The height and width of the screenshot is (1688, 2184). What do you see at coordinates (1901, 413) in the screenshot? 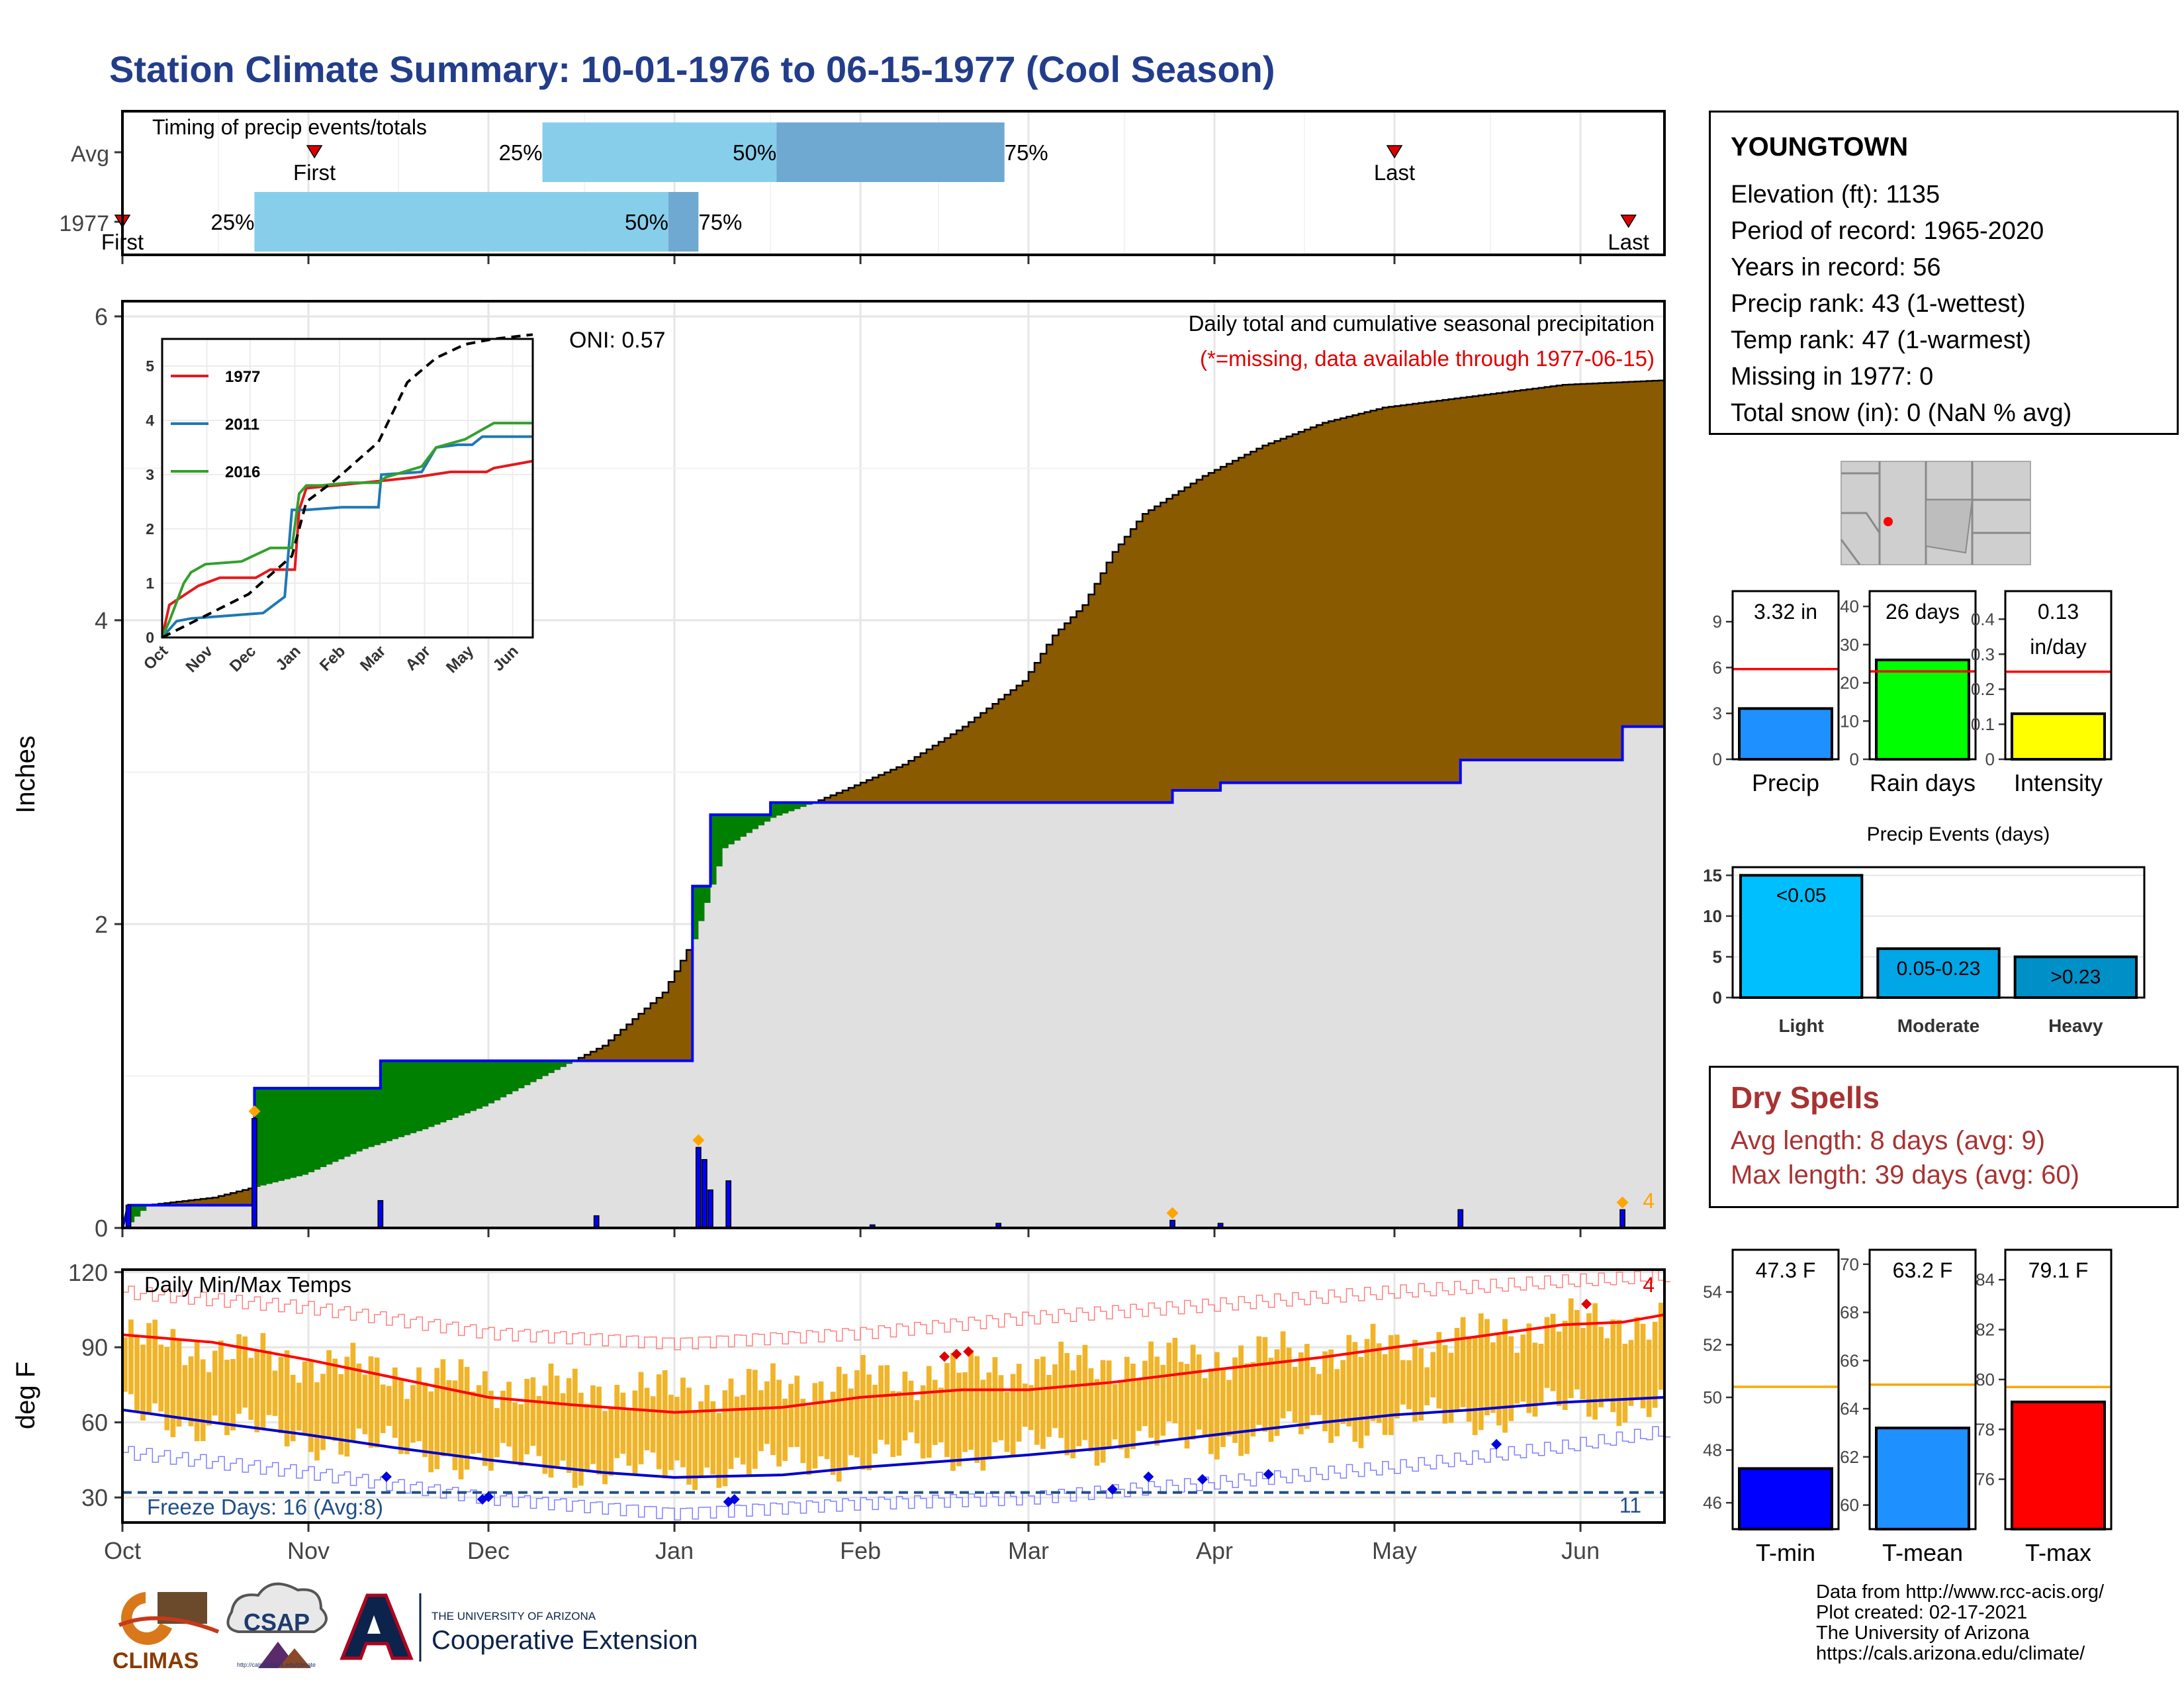
I see `station-snow: Total snow (in): 0 (NaN % avg)` at bounding box center [1901, 413].